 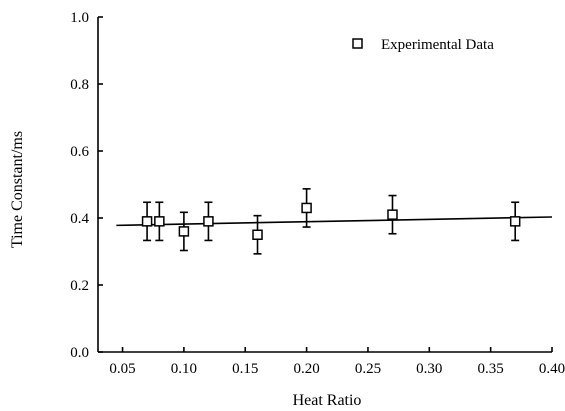 What do you see at coordinates (122, 369) in the screenshot?
I see `x-tick-label: 0.05` at bounding box center [122, 369].